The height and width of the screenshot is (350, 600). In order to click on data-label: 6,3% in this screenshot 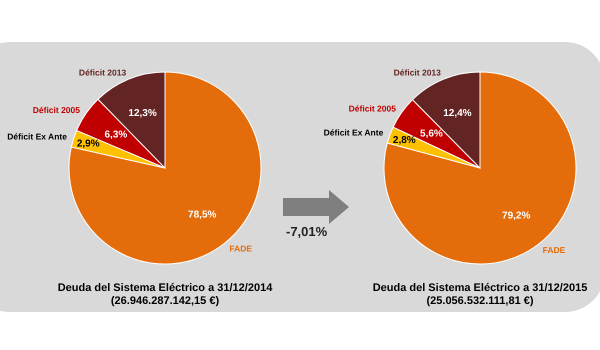, I will do `click(116, 134)`.